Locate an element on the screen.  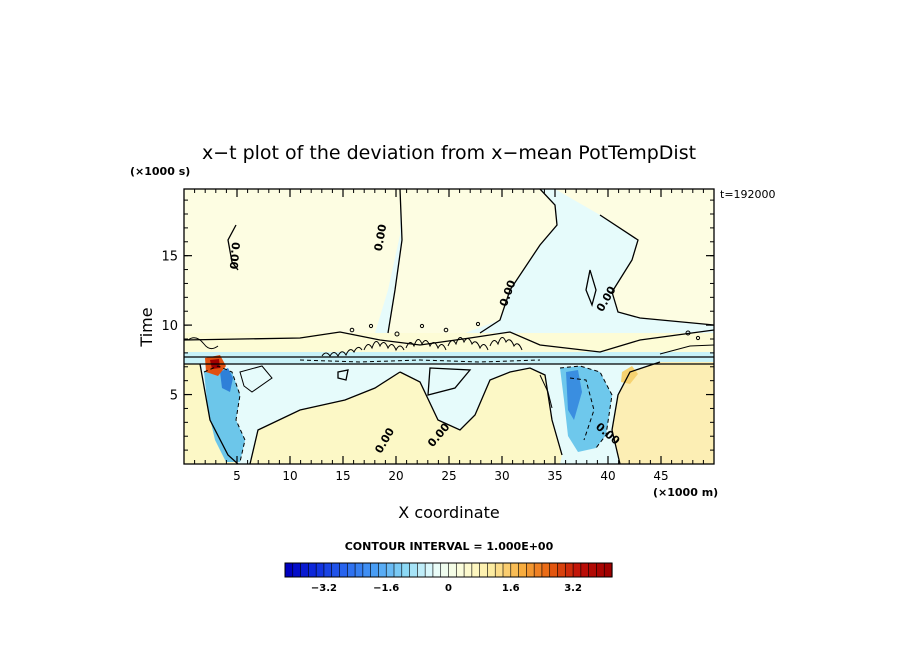
colorbar-tick-label: −3.2 is located at coordinates (324, 588).